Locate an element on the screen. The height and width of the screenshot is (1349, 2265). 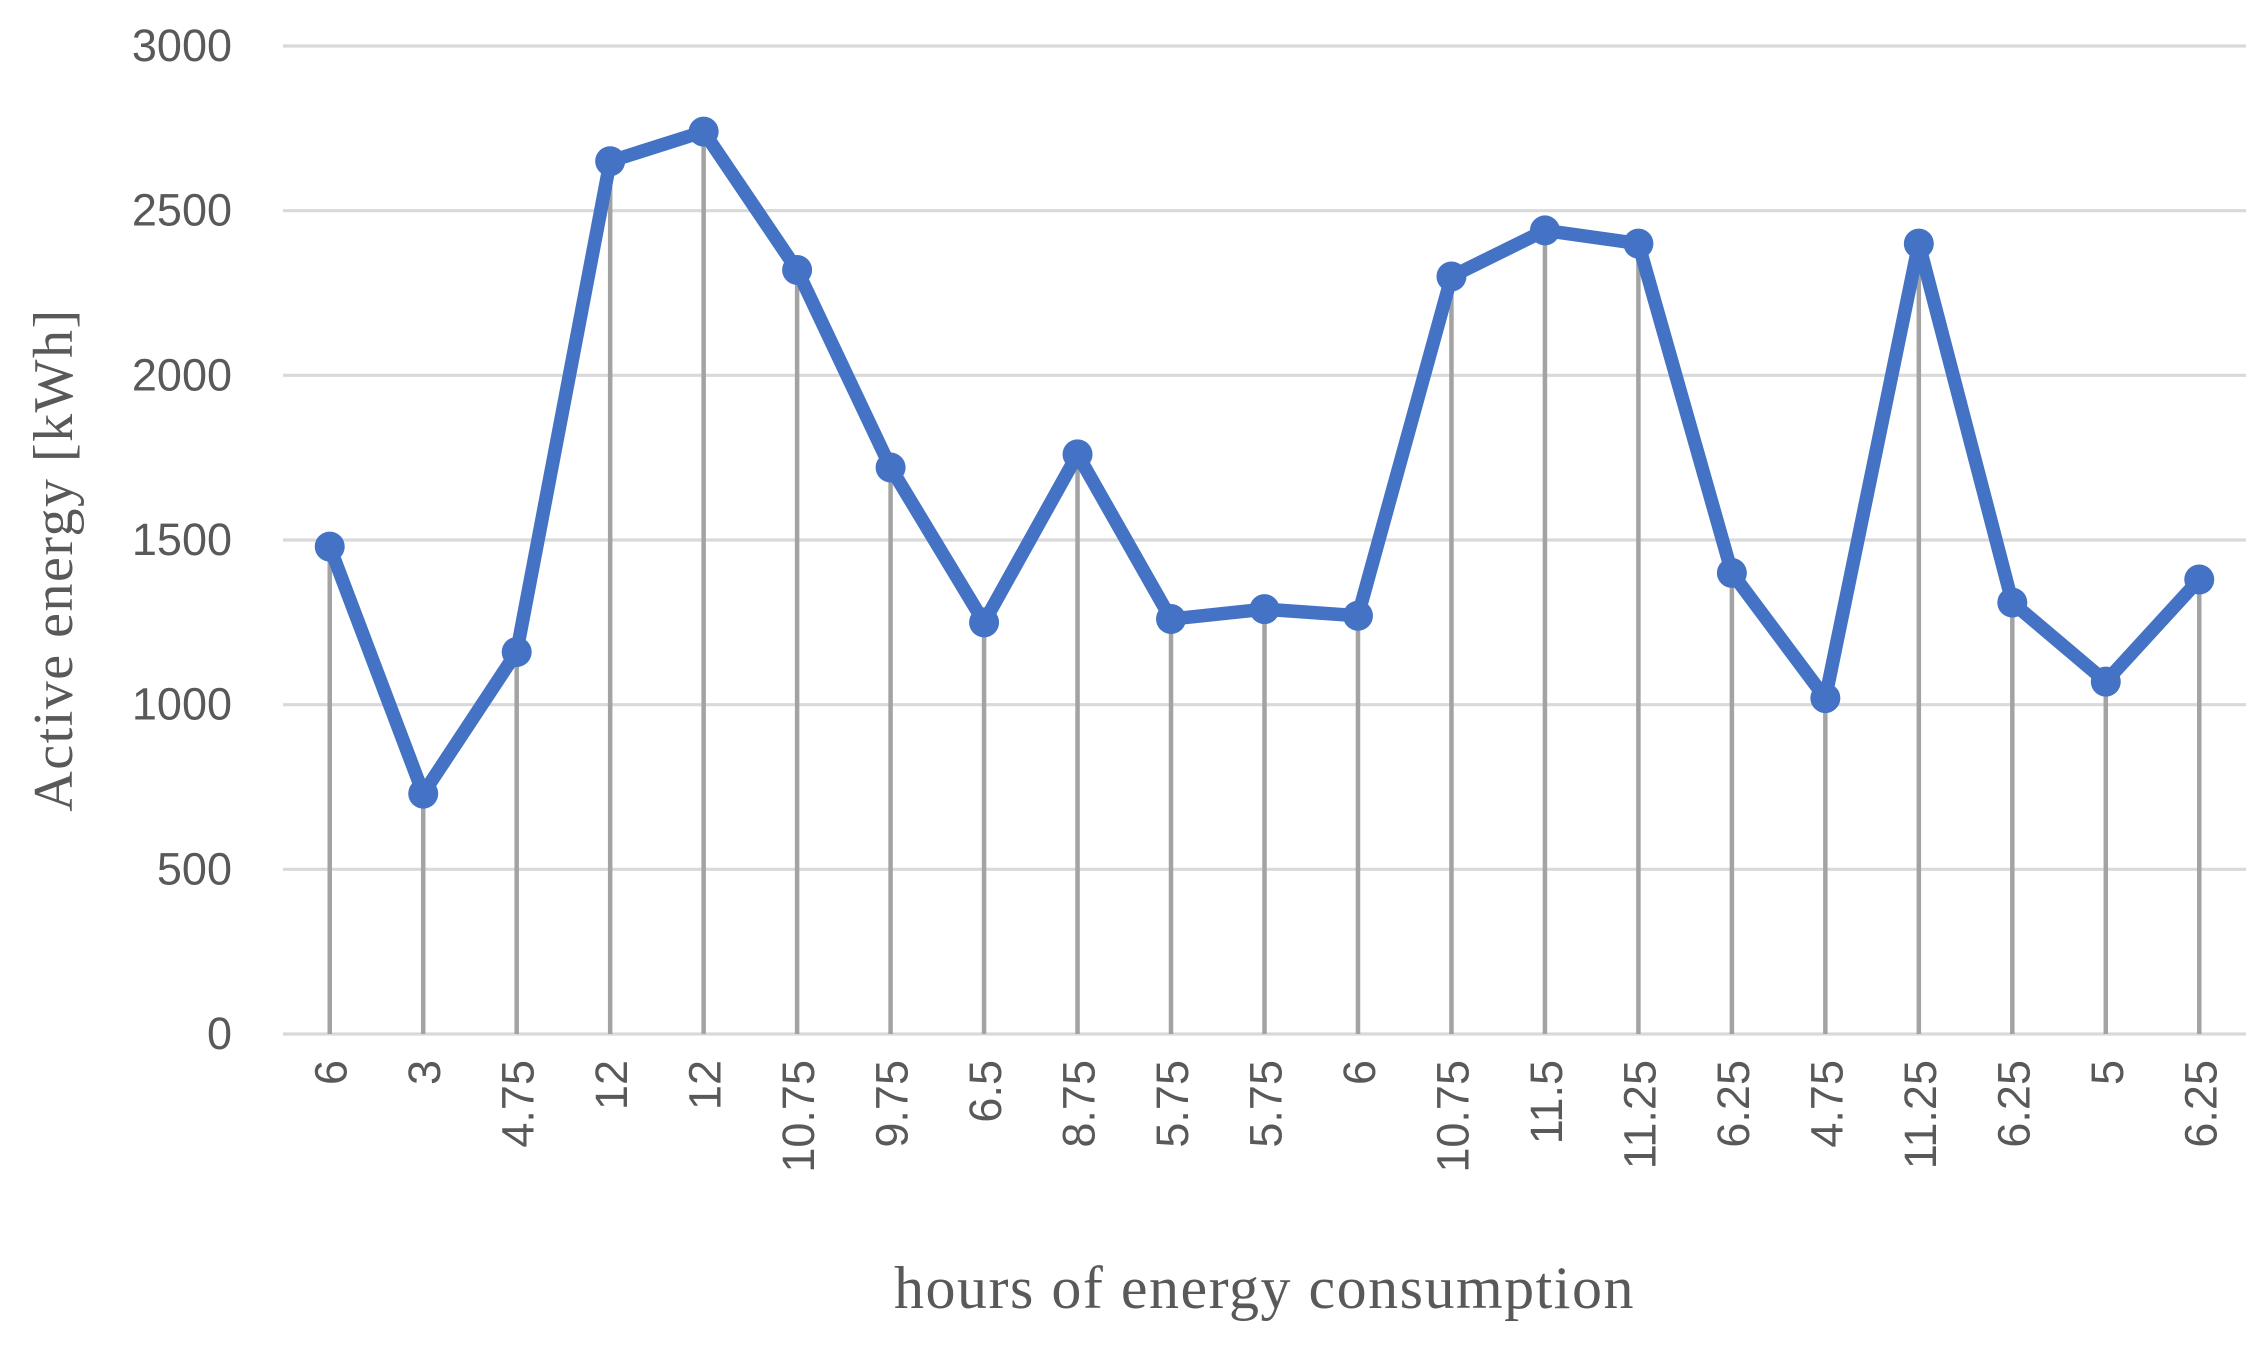
x-tick-label: 6.5 is located at coordinates (985, 1091).